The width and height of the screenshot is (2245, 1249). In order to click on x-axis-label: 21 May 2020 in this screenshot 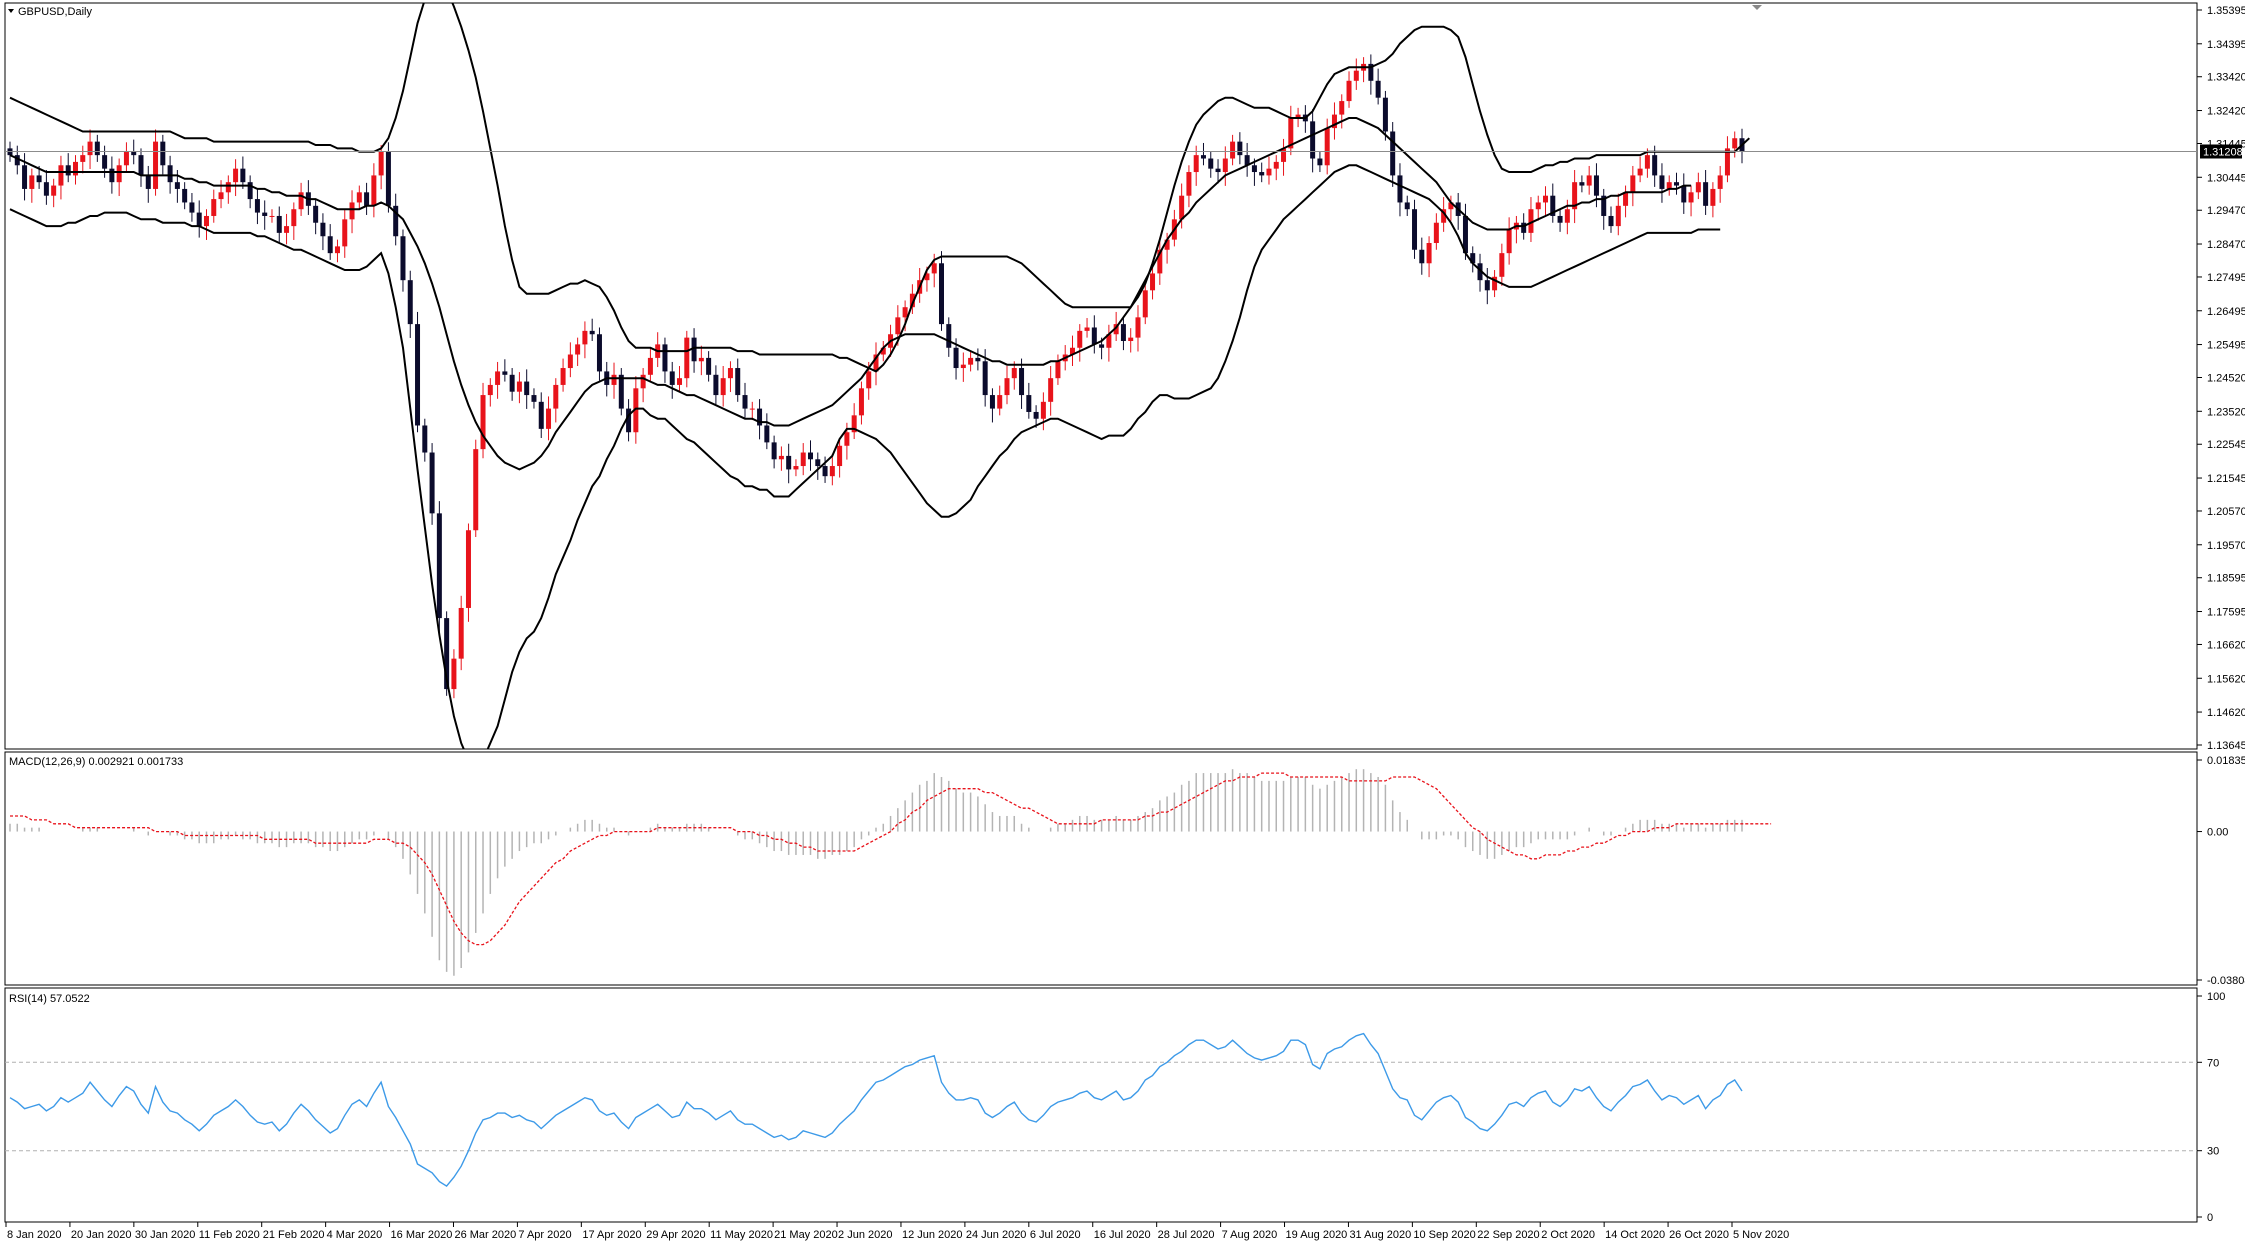, I will do `click(806, 1235)`.